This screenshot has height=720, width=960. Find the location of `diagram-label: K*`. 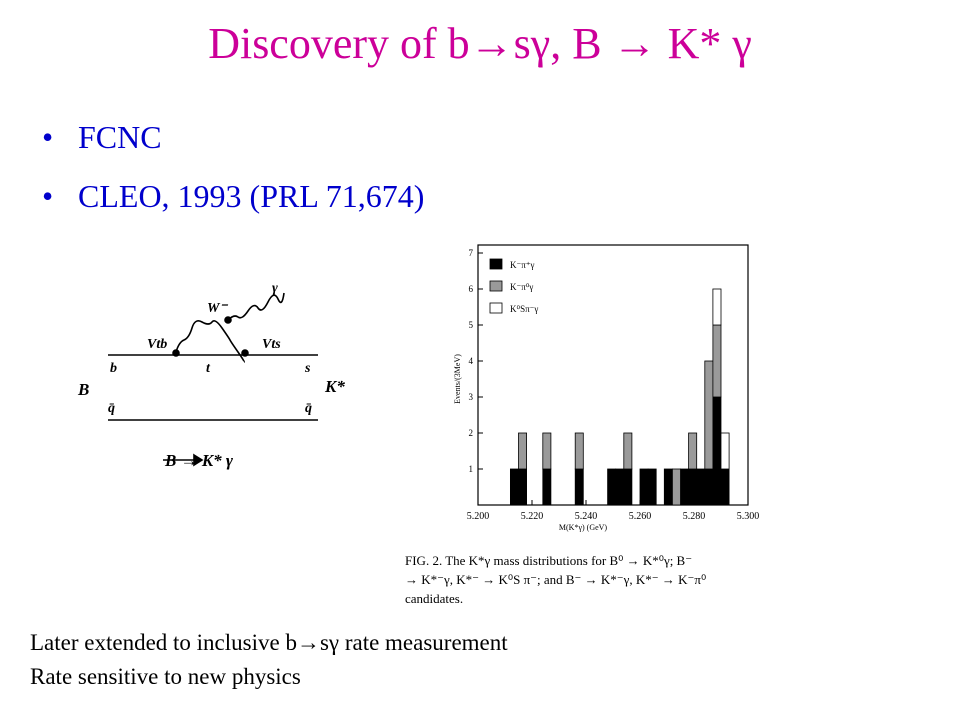

diagram-label: K* is located at coordinates (334, 386).